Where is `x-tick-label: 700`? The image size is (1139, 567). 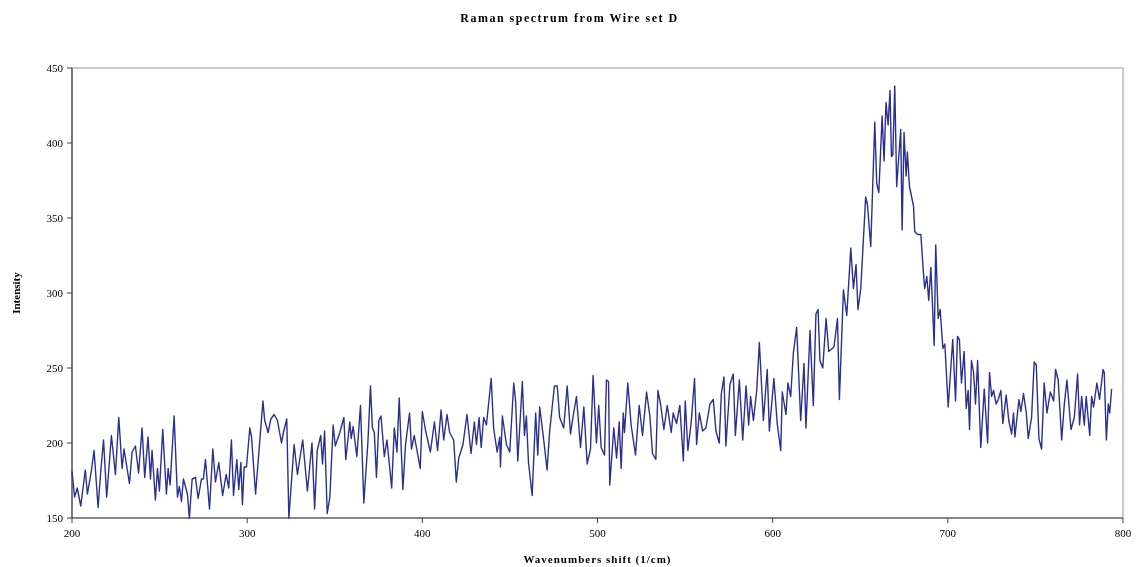
x-tick-label: 700 is located at coordinates (948, 533).